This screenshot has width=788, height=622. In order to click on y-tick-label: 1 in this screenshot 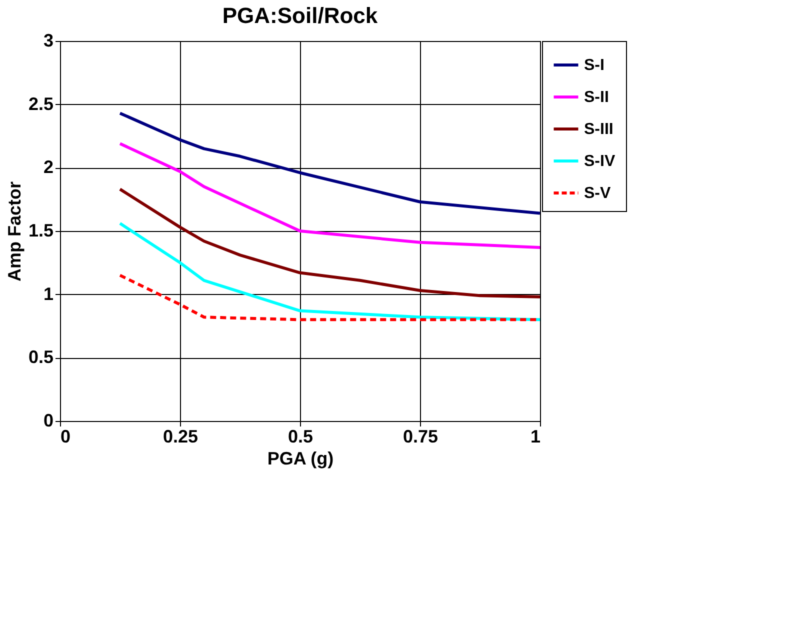, I will do `click(48, 294)`.